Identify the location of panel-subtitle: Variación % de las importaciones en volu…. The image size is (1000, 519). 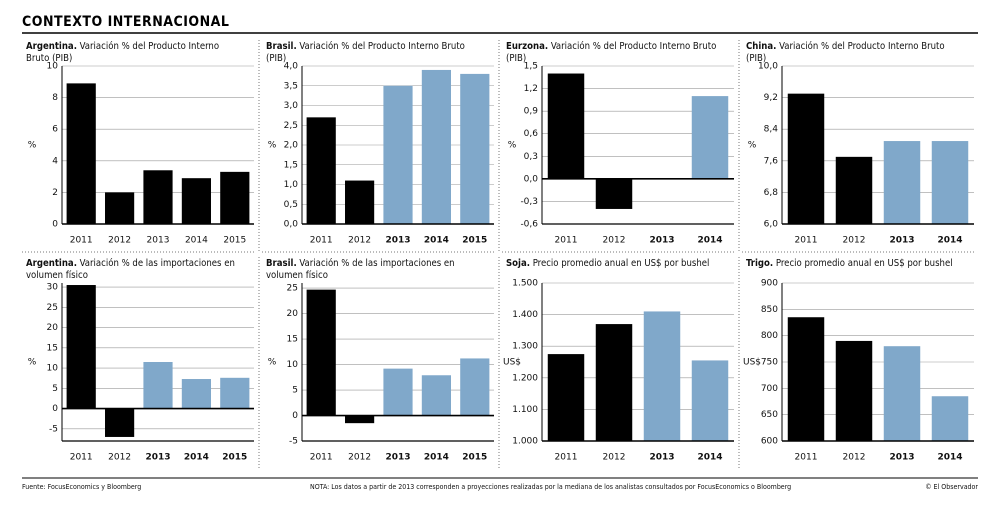
(360, 269).